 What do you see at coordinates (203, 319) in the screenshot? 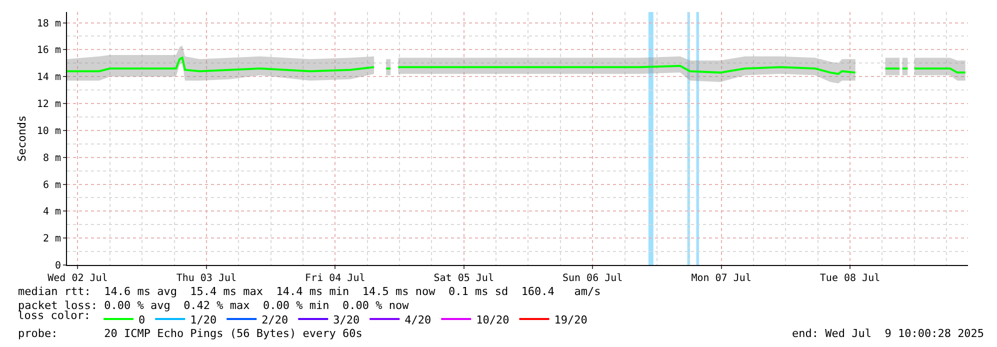
I see `legend-label: 1/20` at bounding box center [203, 319].